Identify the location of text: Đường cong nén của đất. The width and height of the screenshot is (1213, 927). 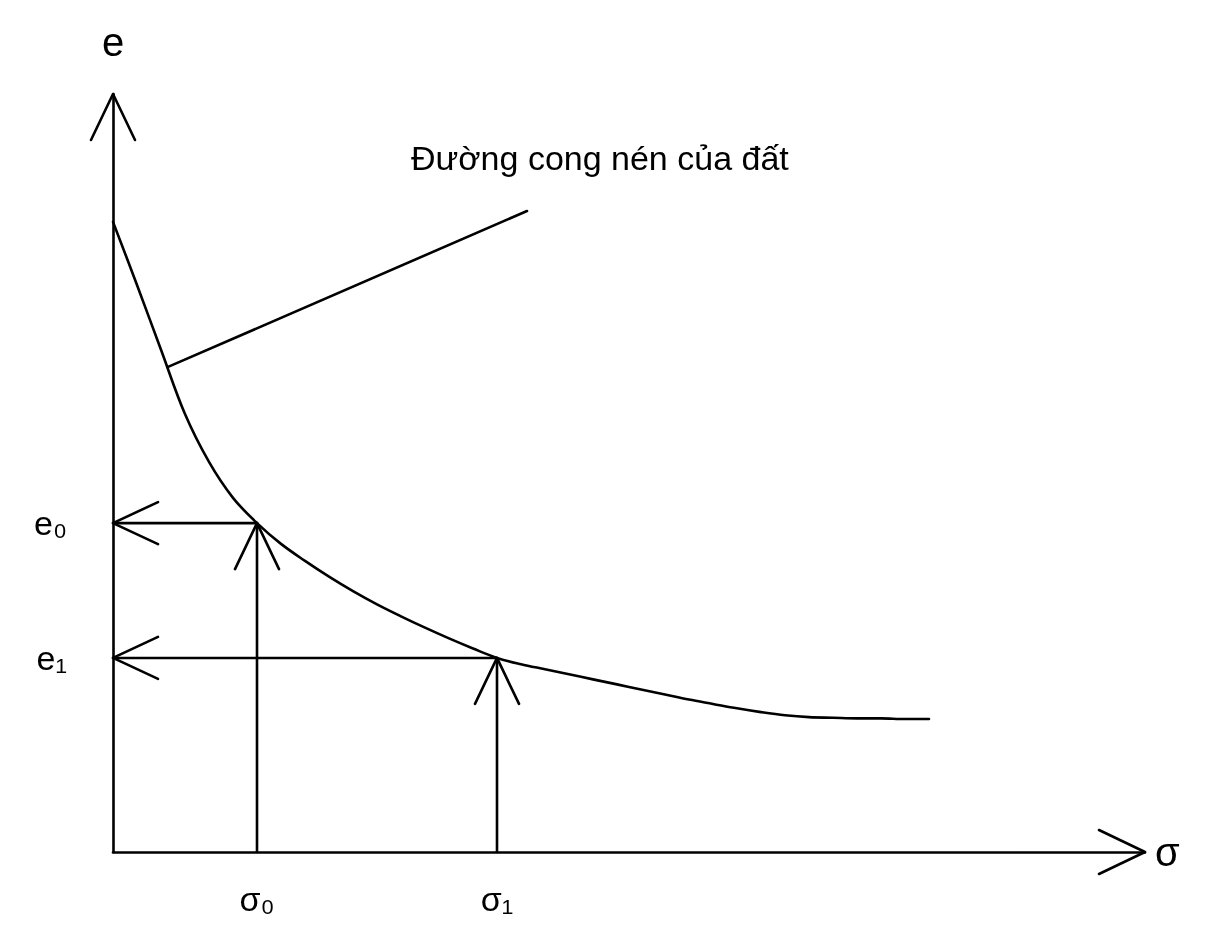
(600, 158).